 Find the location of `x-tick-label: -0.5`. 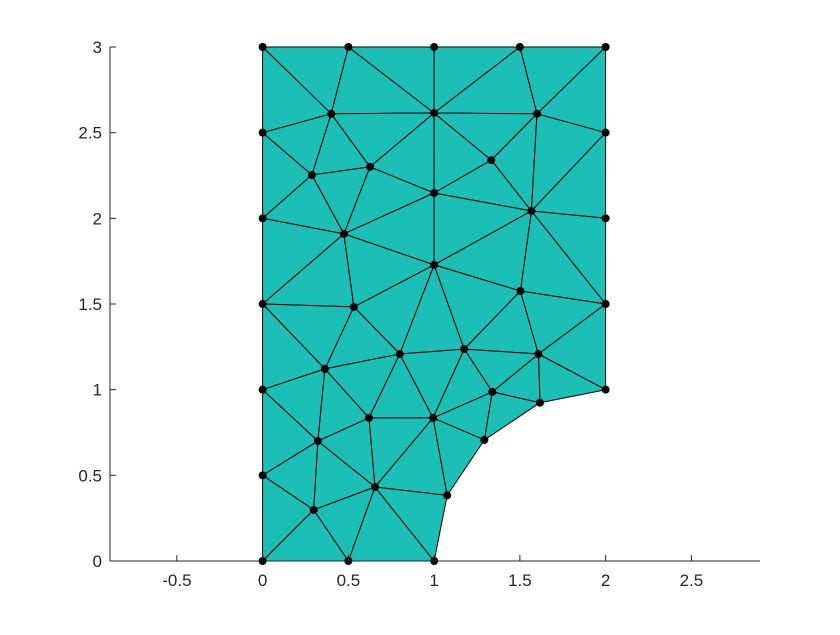

x-tick-label: -0.5 is located at coordinates (176, 580).